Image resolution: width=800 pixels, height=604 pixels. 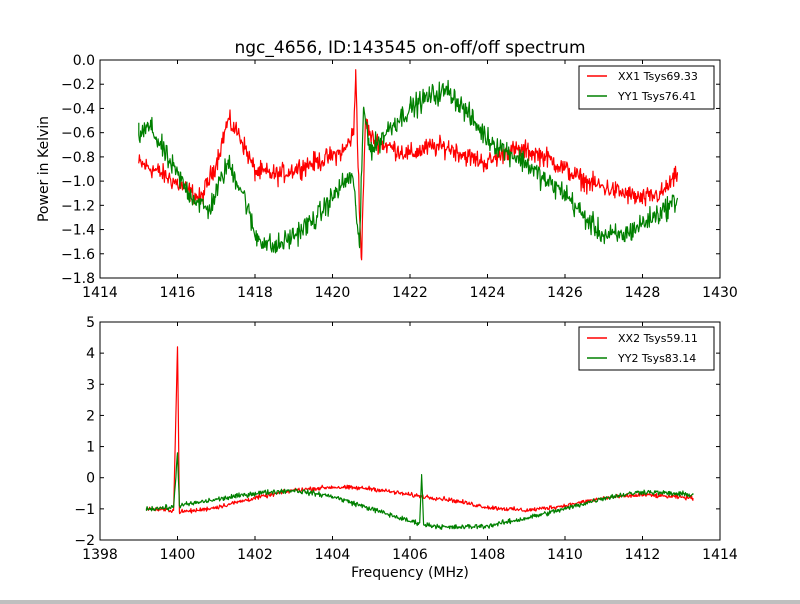 I want to click on legend-label-xx1: XX1 Tsys69.33, so click(x=658, y=76).